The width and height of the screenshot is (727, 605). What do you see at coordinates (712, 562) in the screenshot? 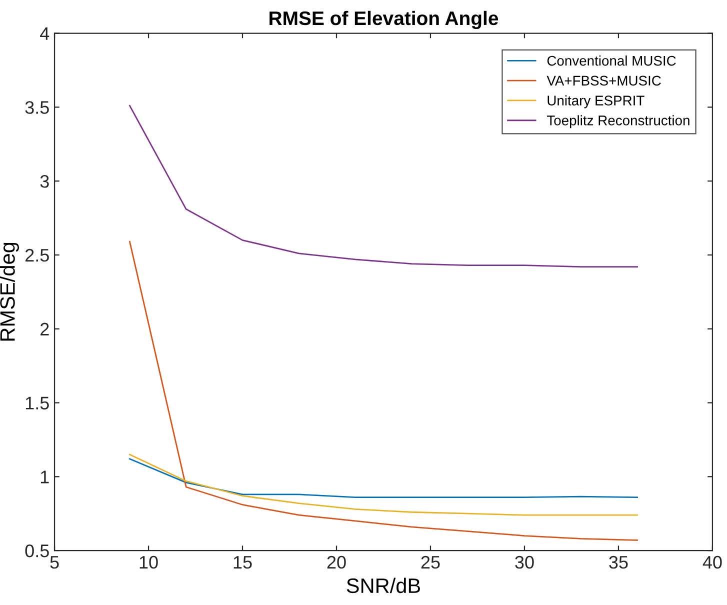
I see `x-tick-label: 40` at bounding box center [712, 562].